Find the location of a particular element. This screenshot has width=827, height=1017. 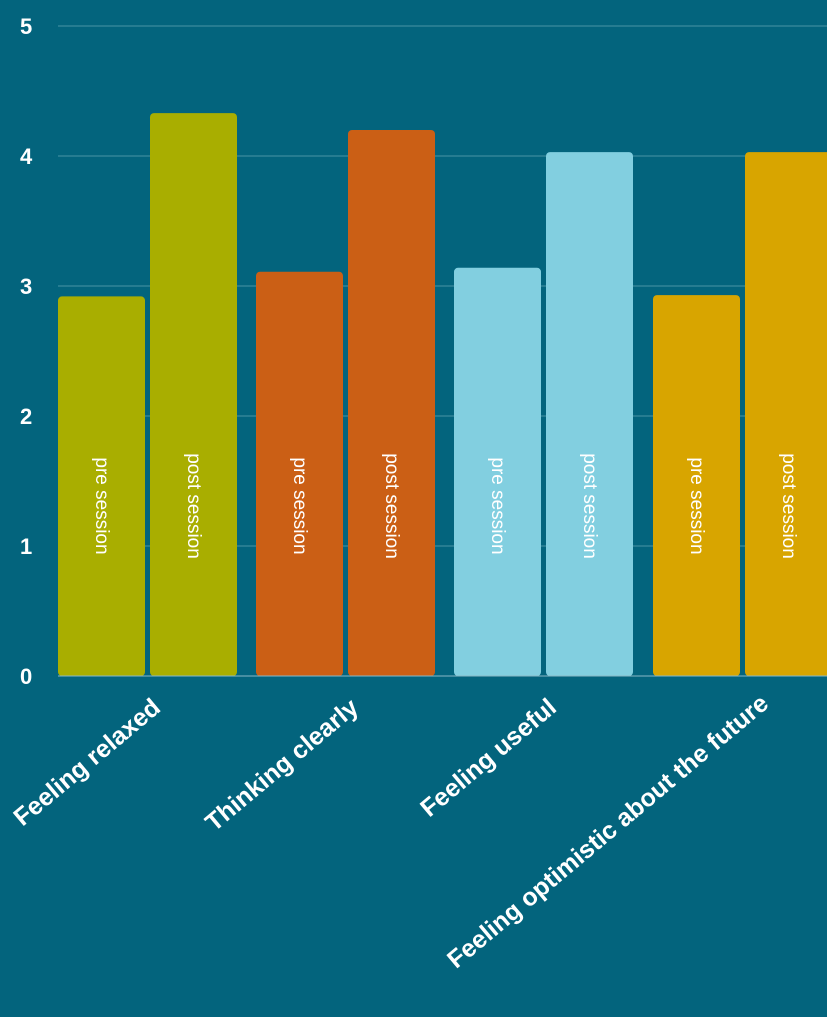

y-tick-label: 5 is located at coordinates (26, 26).